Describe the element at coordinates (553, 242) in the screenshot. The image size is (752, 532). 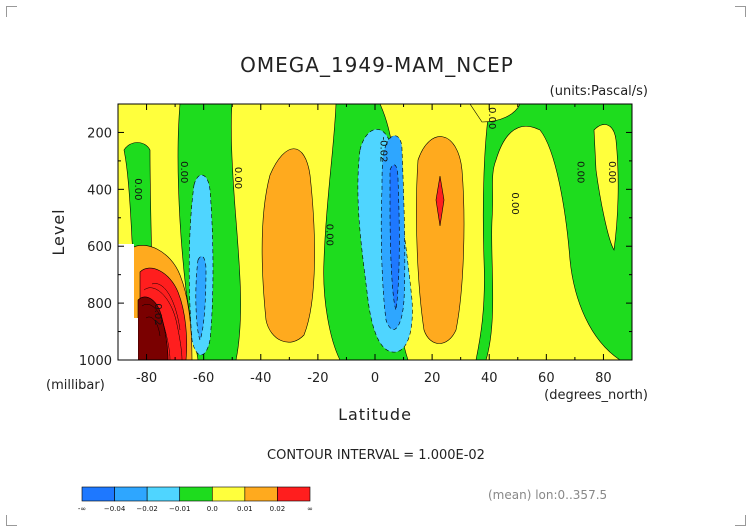
I see `region-yellow-north` at that location.